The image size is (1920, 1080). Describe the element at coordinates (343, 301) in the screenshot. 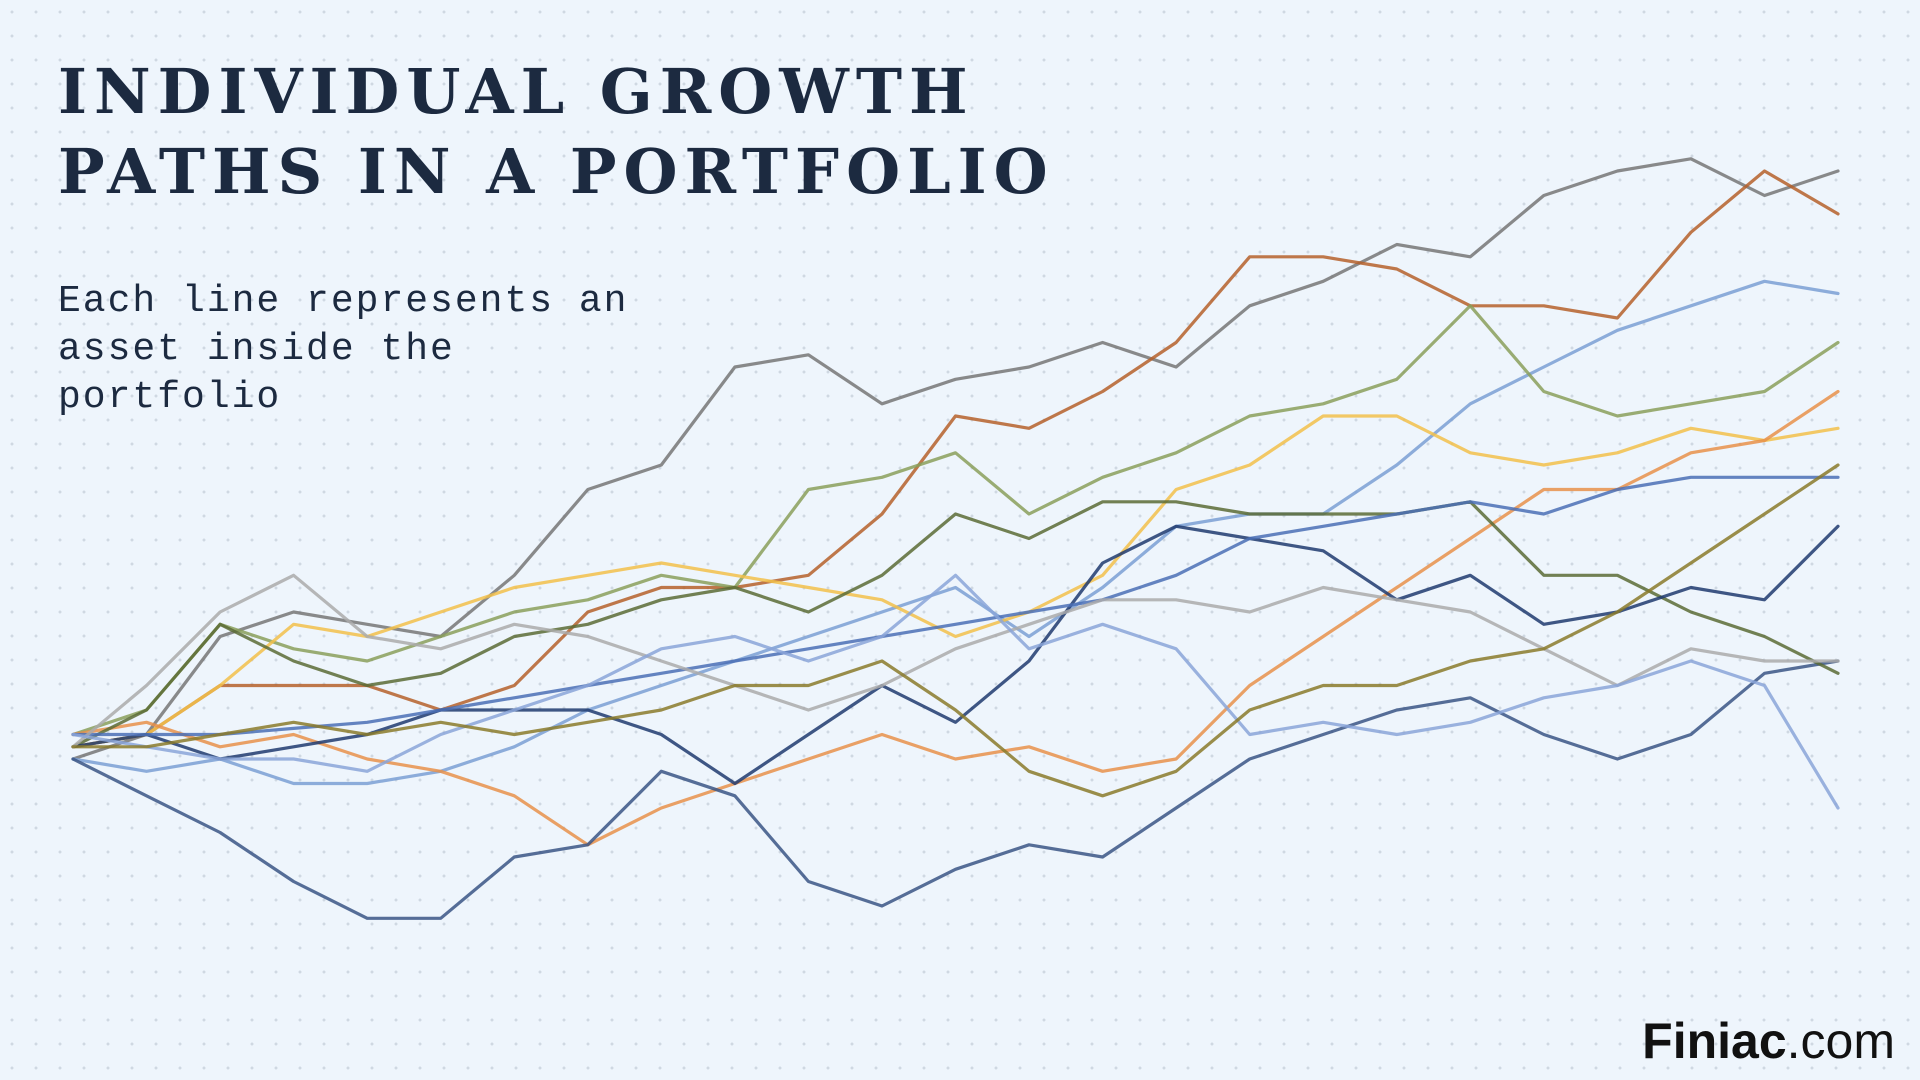

I see `subtitle: Each line represents an` at that location.